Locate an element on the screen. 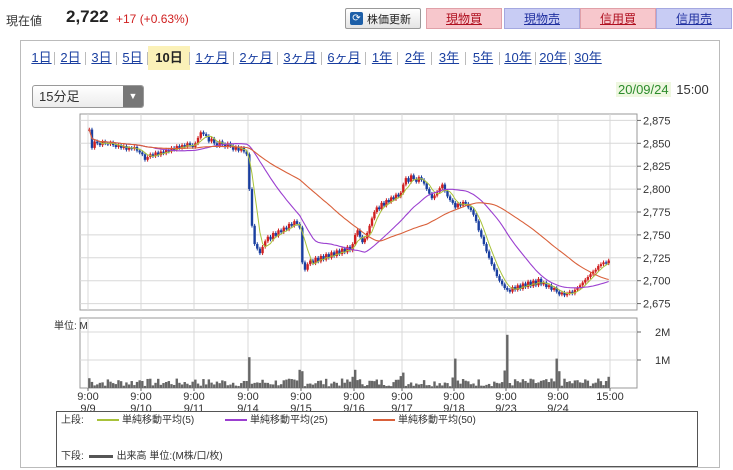 This screenshot has height=470, width=733. period-tab-14: 20年 is located at coordinates (553, 57).